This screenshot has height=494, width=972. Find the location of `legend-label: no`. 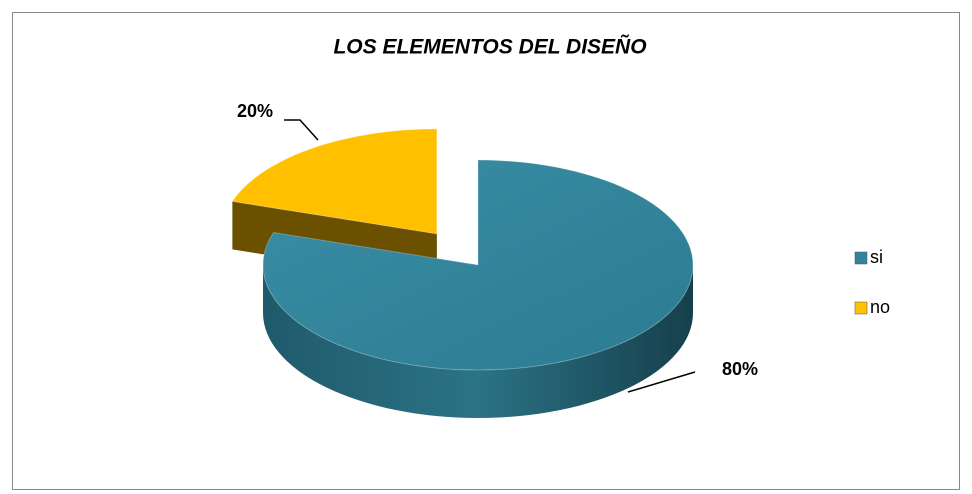

legend-label: no is located at coordinates (880, 307).